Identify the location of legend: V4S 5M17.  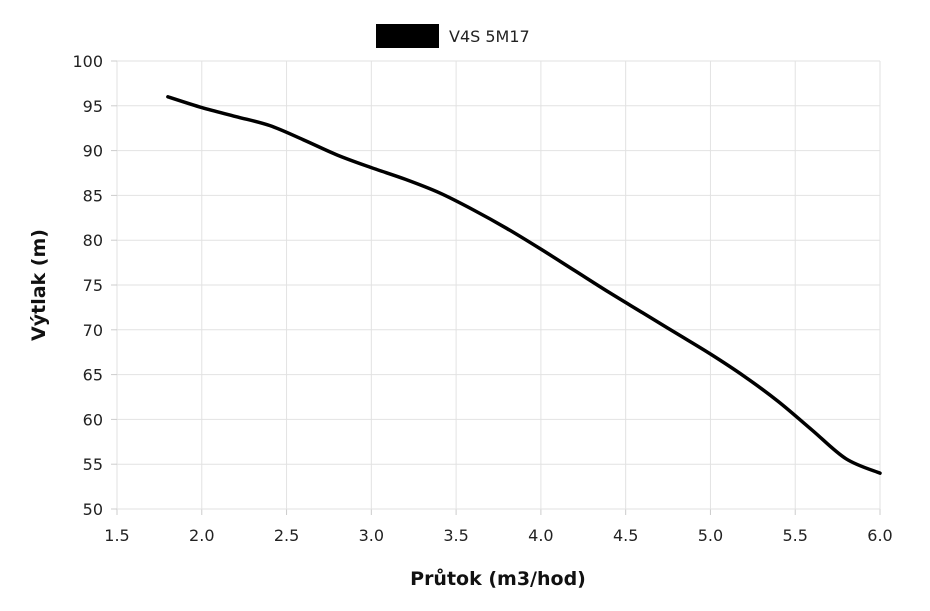
(453, 36).